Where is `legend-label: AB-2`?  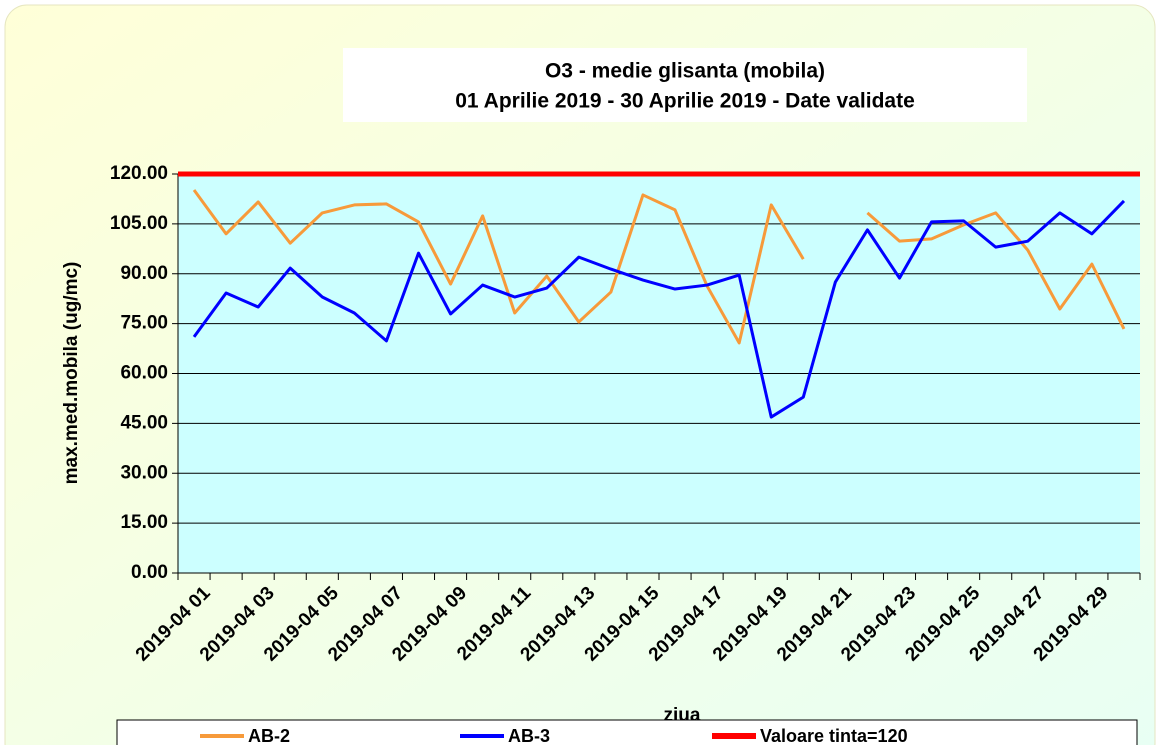 legend-label: AB-2 is located at coordinates (269, 735).